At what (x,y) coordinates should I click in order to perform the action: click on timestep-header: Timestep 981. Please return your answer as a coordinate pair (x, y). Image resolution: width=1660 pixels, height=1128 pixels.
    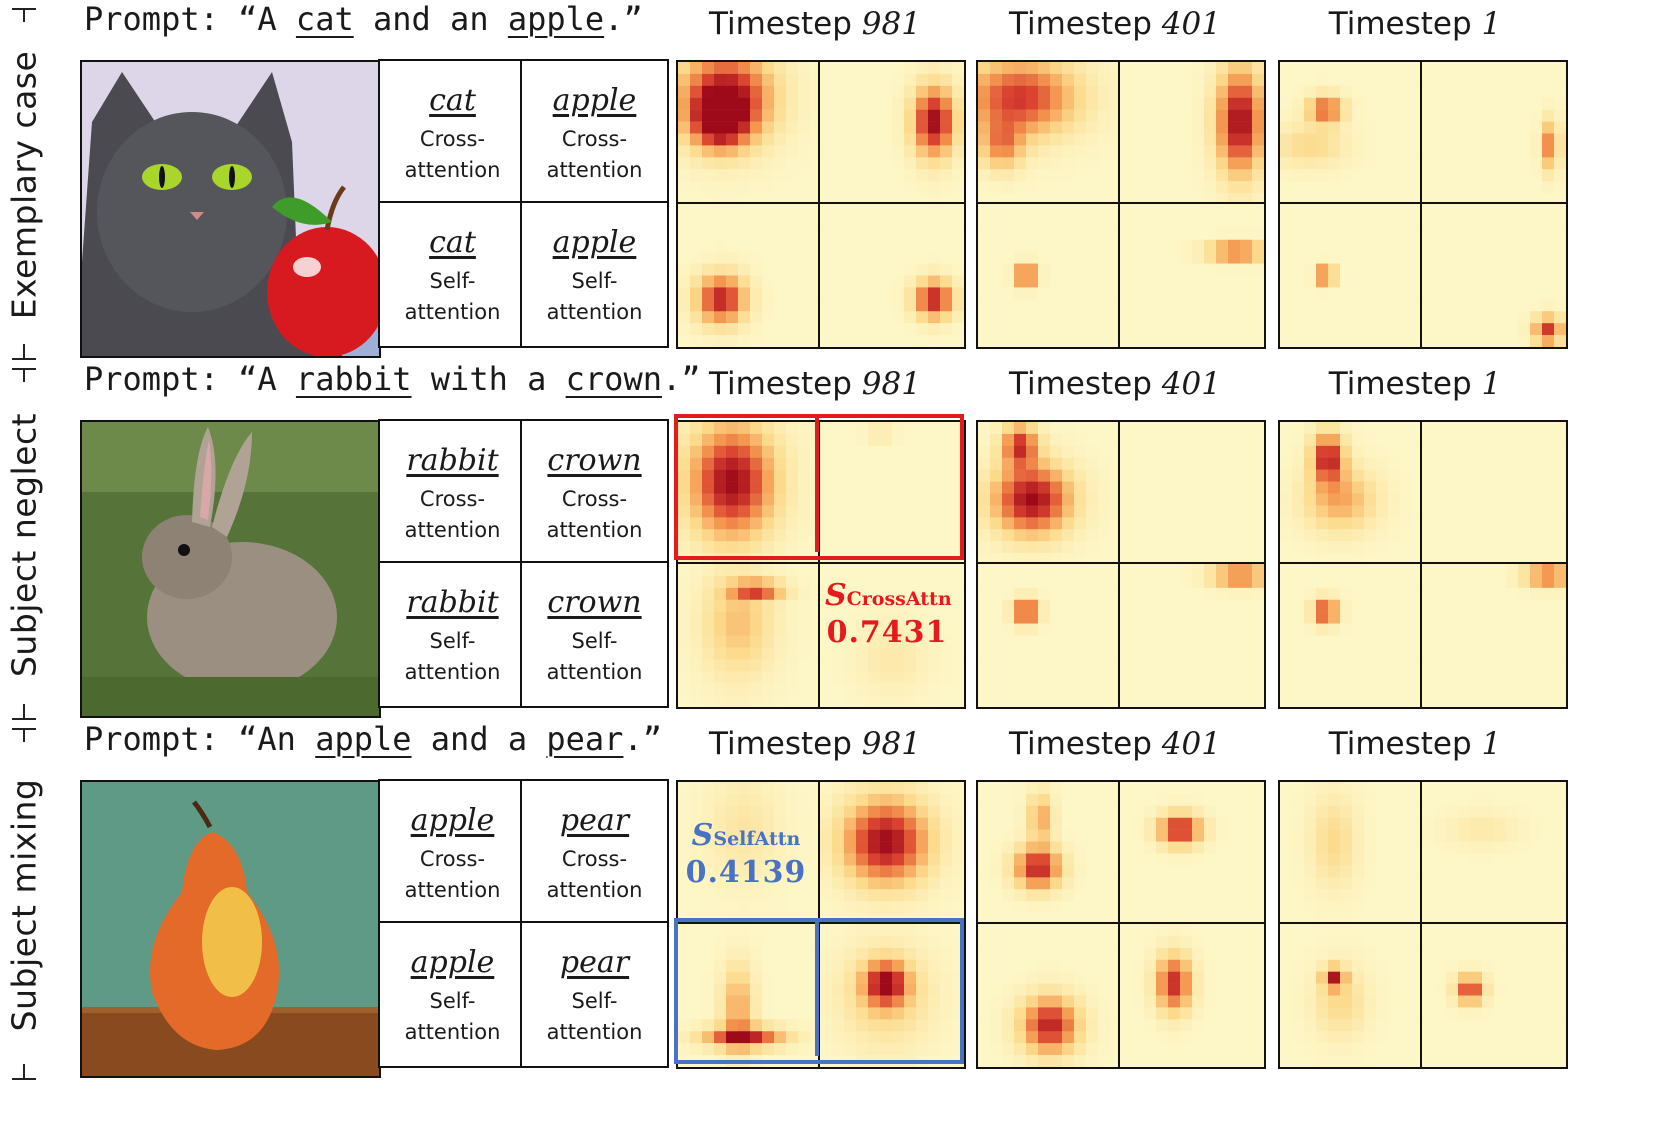
    Looking at the image, I should click on (815, 384).